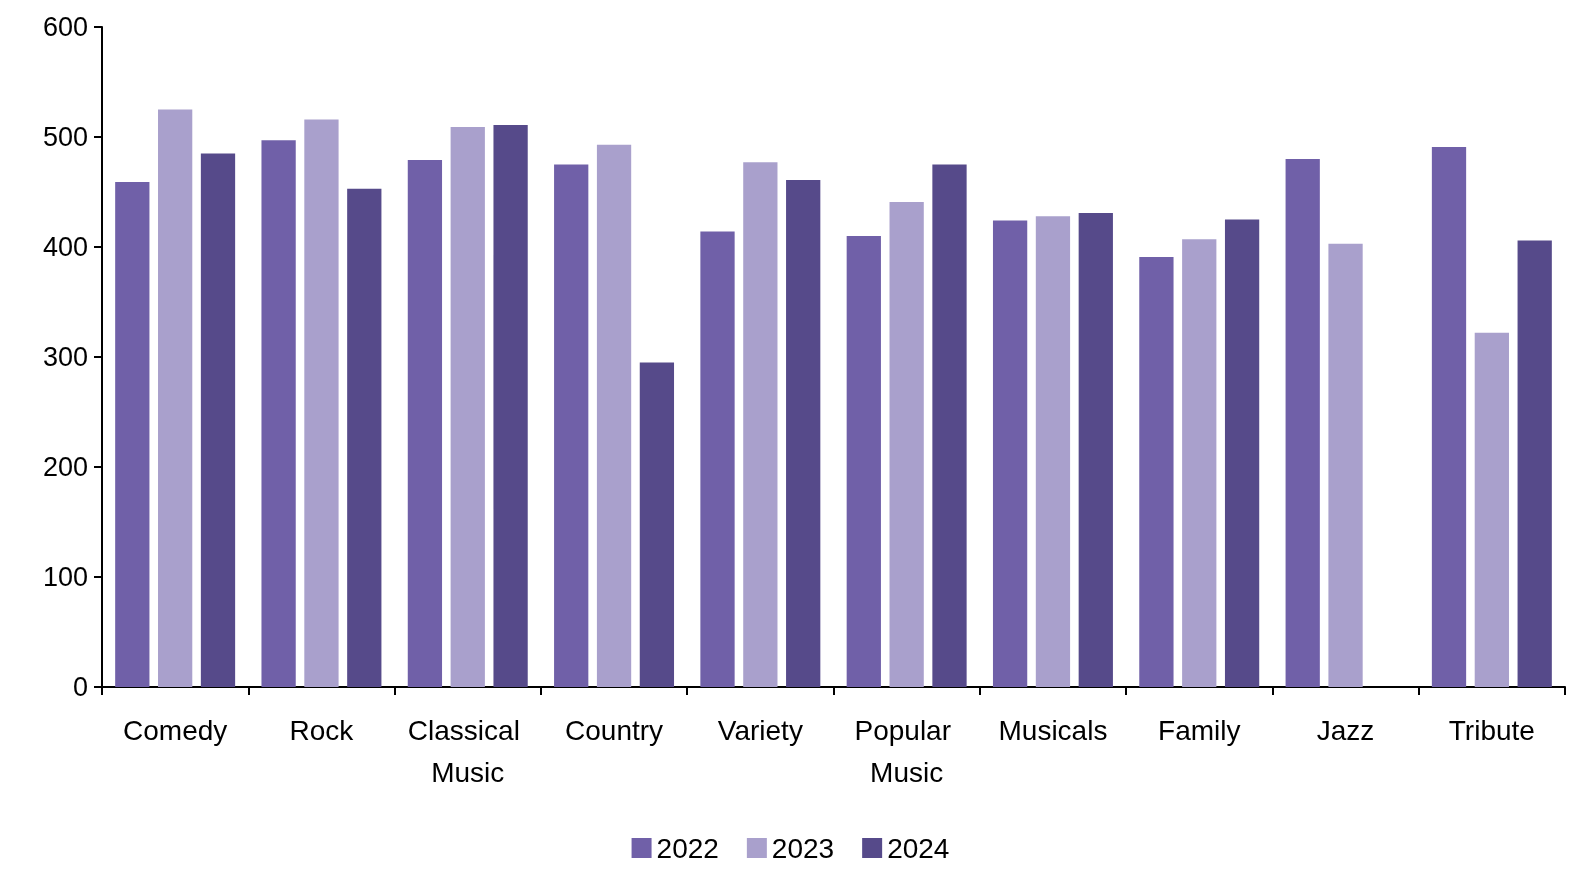 The height and width of the screenshot is (869, 1581). I want to click on x-tick-label: Tribute, so click(1491, 730).